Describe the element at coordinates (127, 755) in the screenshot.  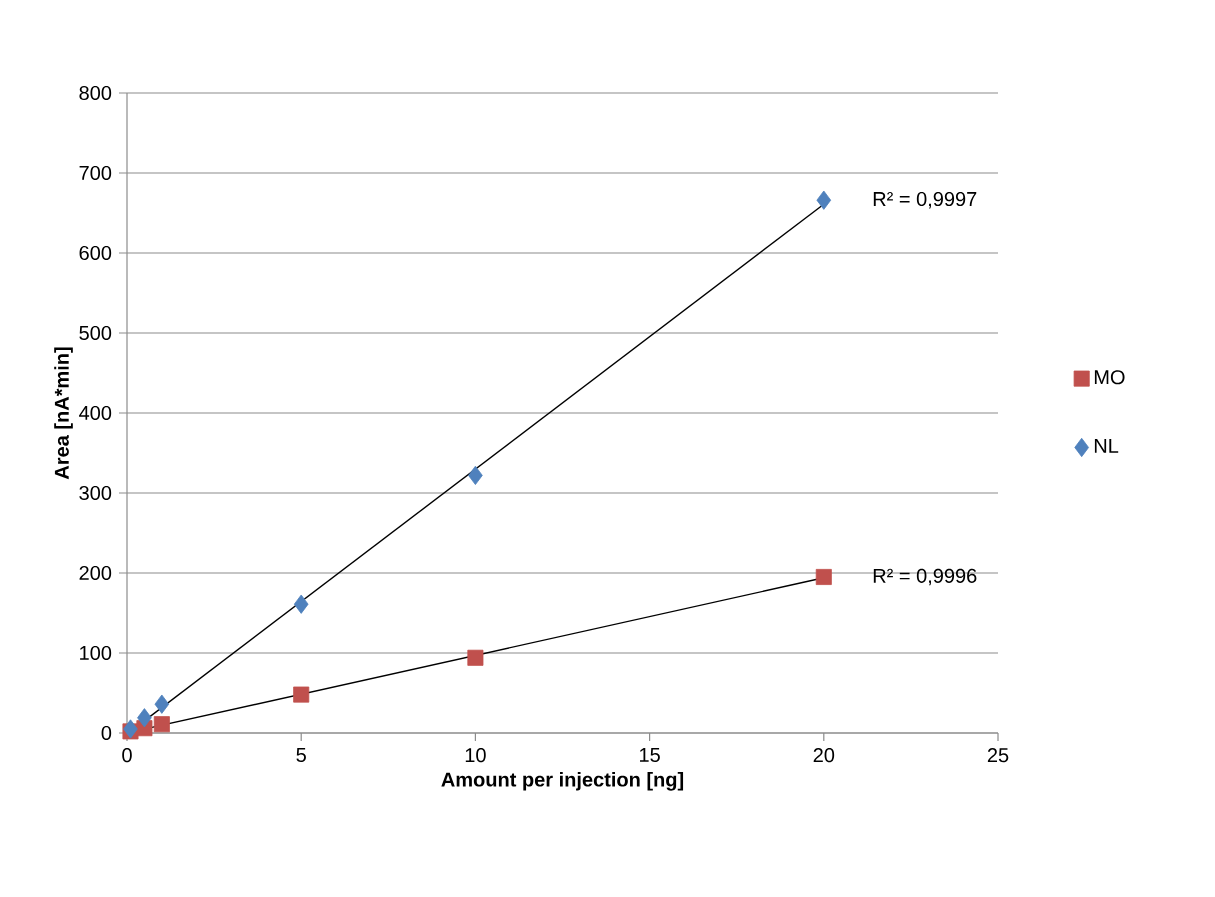
I see `x-tick-label: 0` at that location.